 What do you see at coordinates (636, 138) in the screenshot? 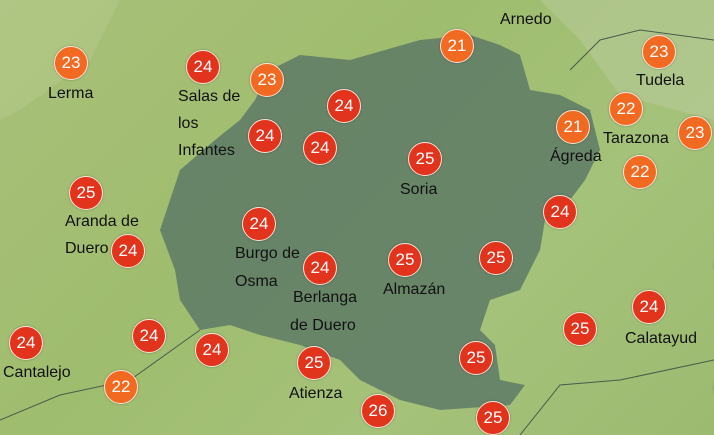
I see `place-label: Tarazona` at bounding box center [636, 138].